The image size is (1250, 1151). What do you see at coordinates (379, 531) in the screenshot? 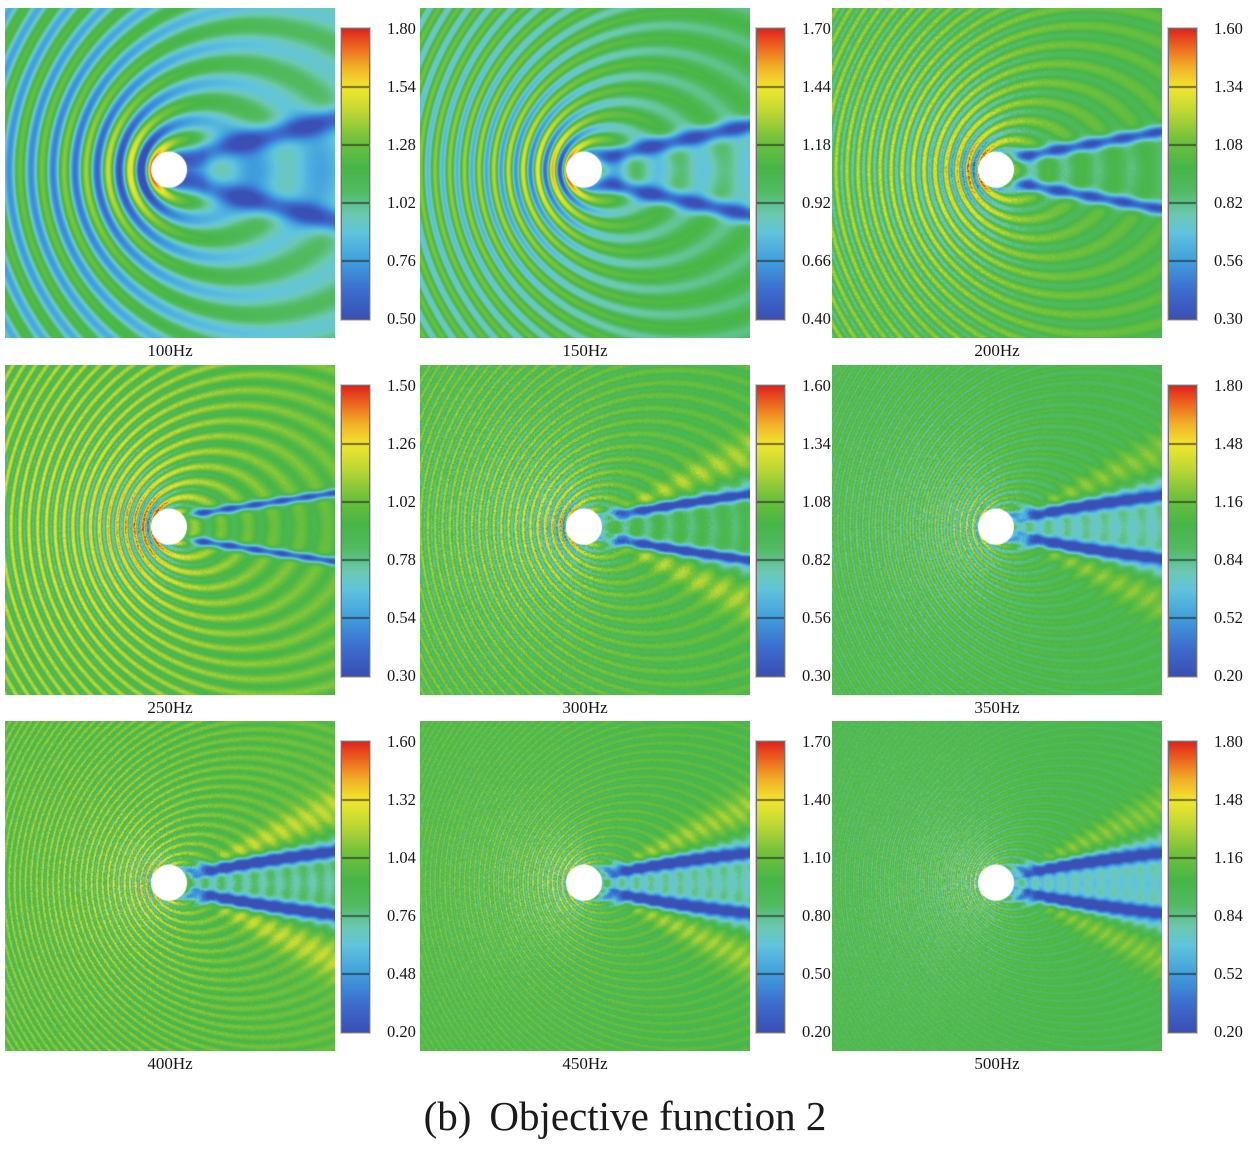
I see `colorbar: 1.50 1.26 1.02 0.78 0.54 0.30` at bounding box center [379, 531].